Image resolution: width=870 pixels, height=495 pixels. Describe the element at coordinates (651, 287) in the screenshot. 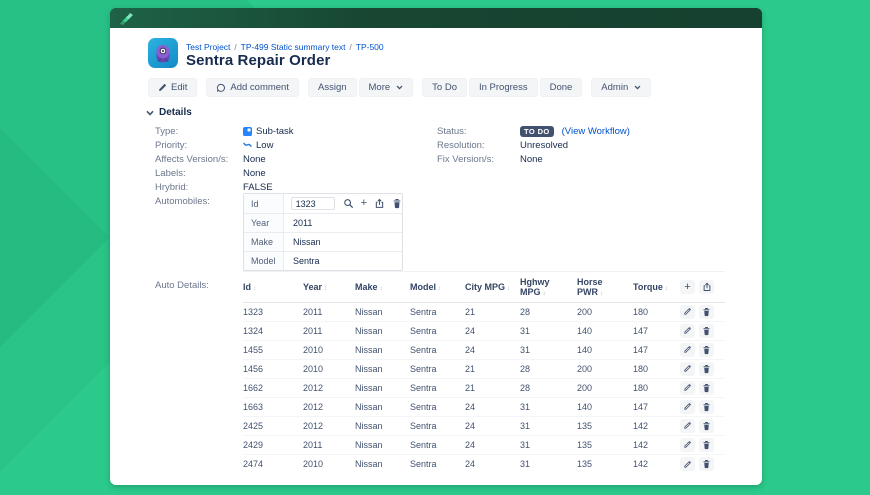

I see `column-header: Torque ↕` at that location.